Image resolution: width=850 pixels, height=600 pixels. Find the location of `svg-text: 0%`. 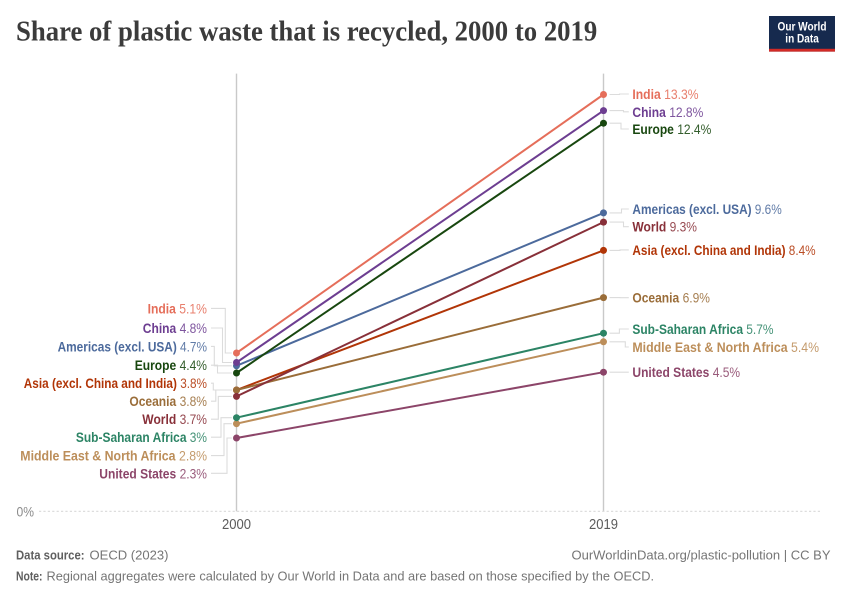

svg-text: 0% is located at coordinates (26, 512).